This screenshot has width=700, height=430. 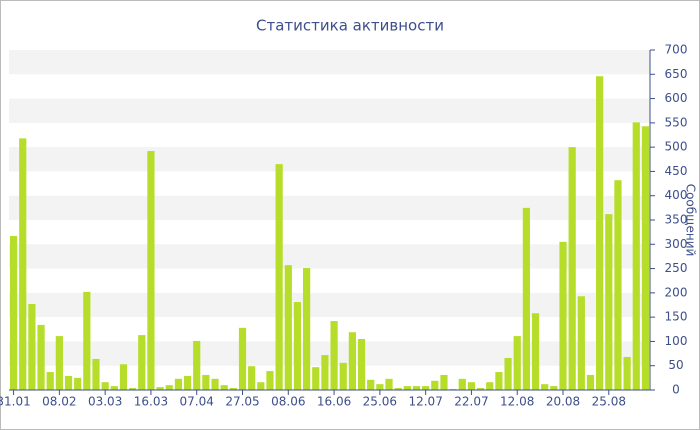 I want to click on y-tick-label: 600, so click(x=676, y=98).